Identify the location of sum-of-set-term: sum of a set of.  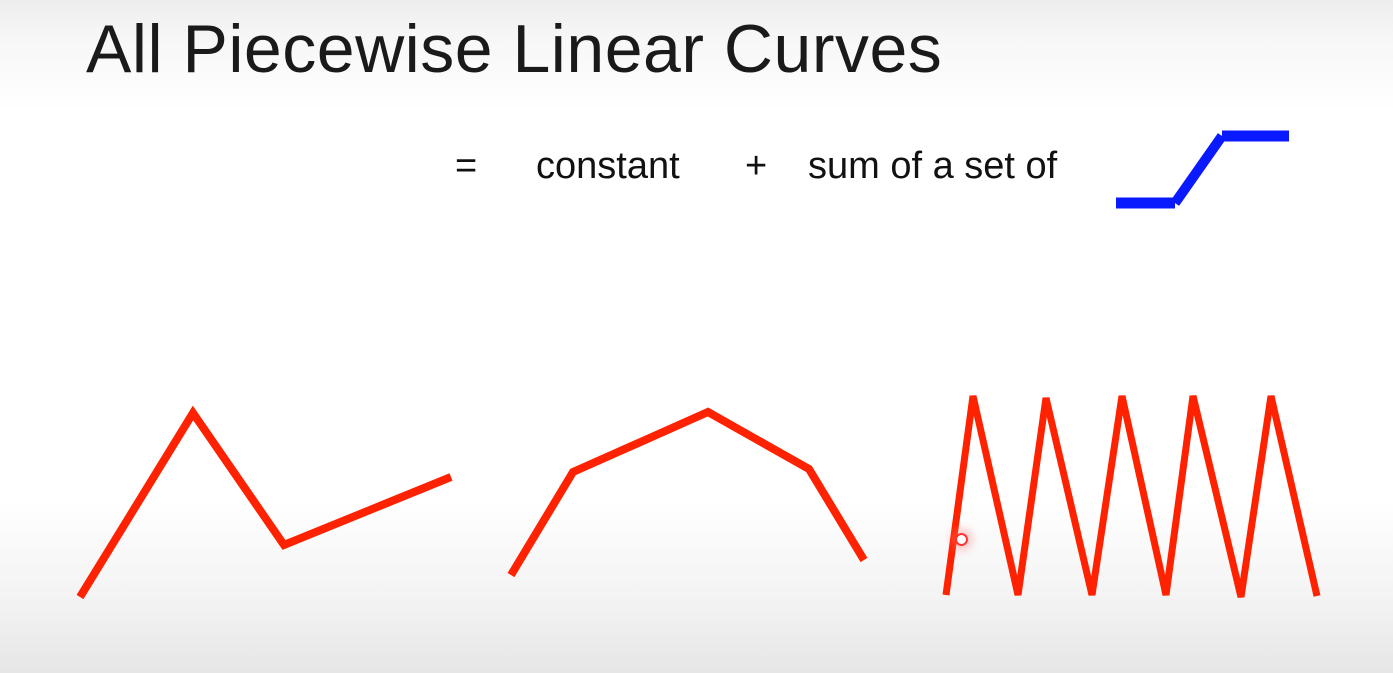
(933, 166).